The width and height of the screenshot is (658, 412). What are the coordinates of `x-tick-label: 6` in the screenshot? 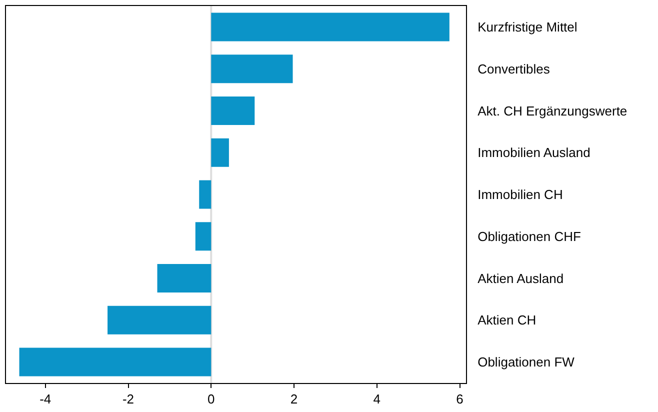 It's located at (460, 399).